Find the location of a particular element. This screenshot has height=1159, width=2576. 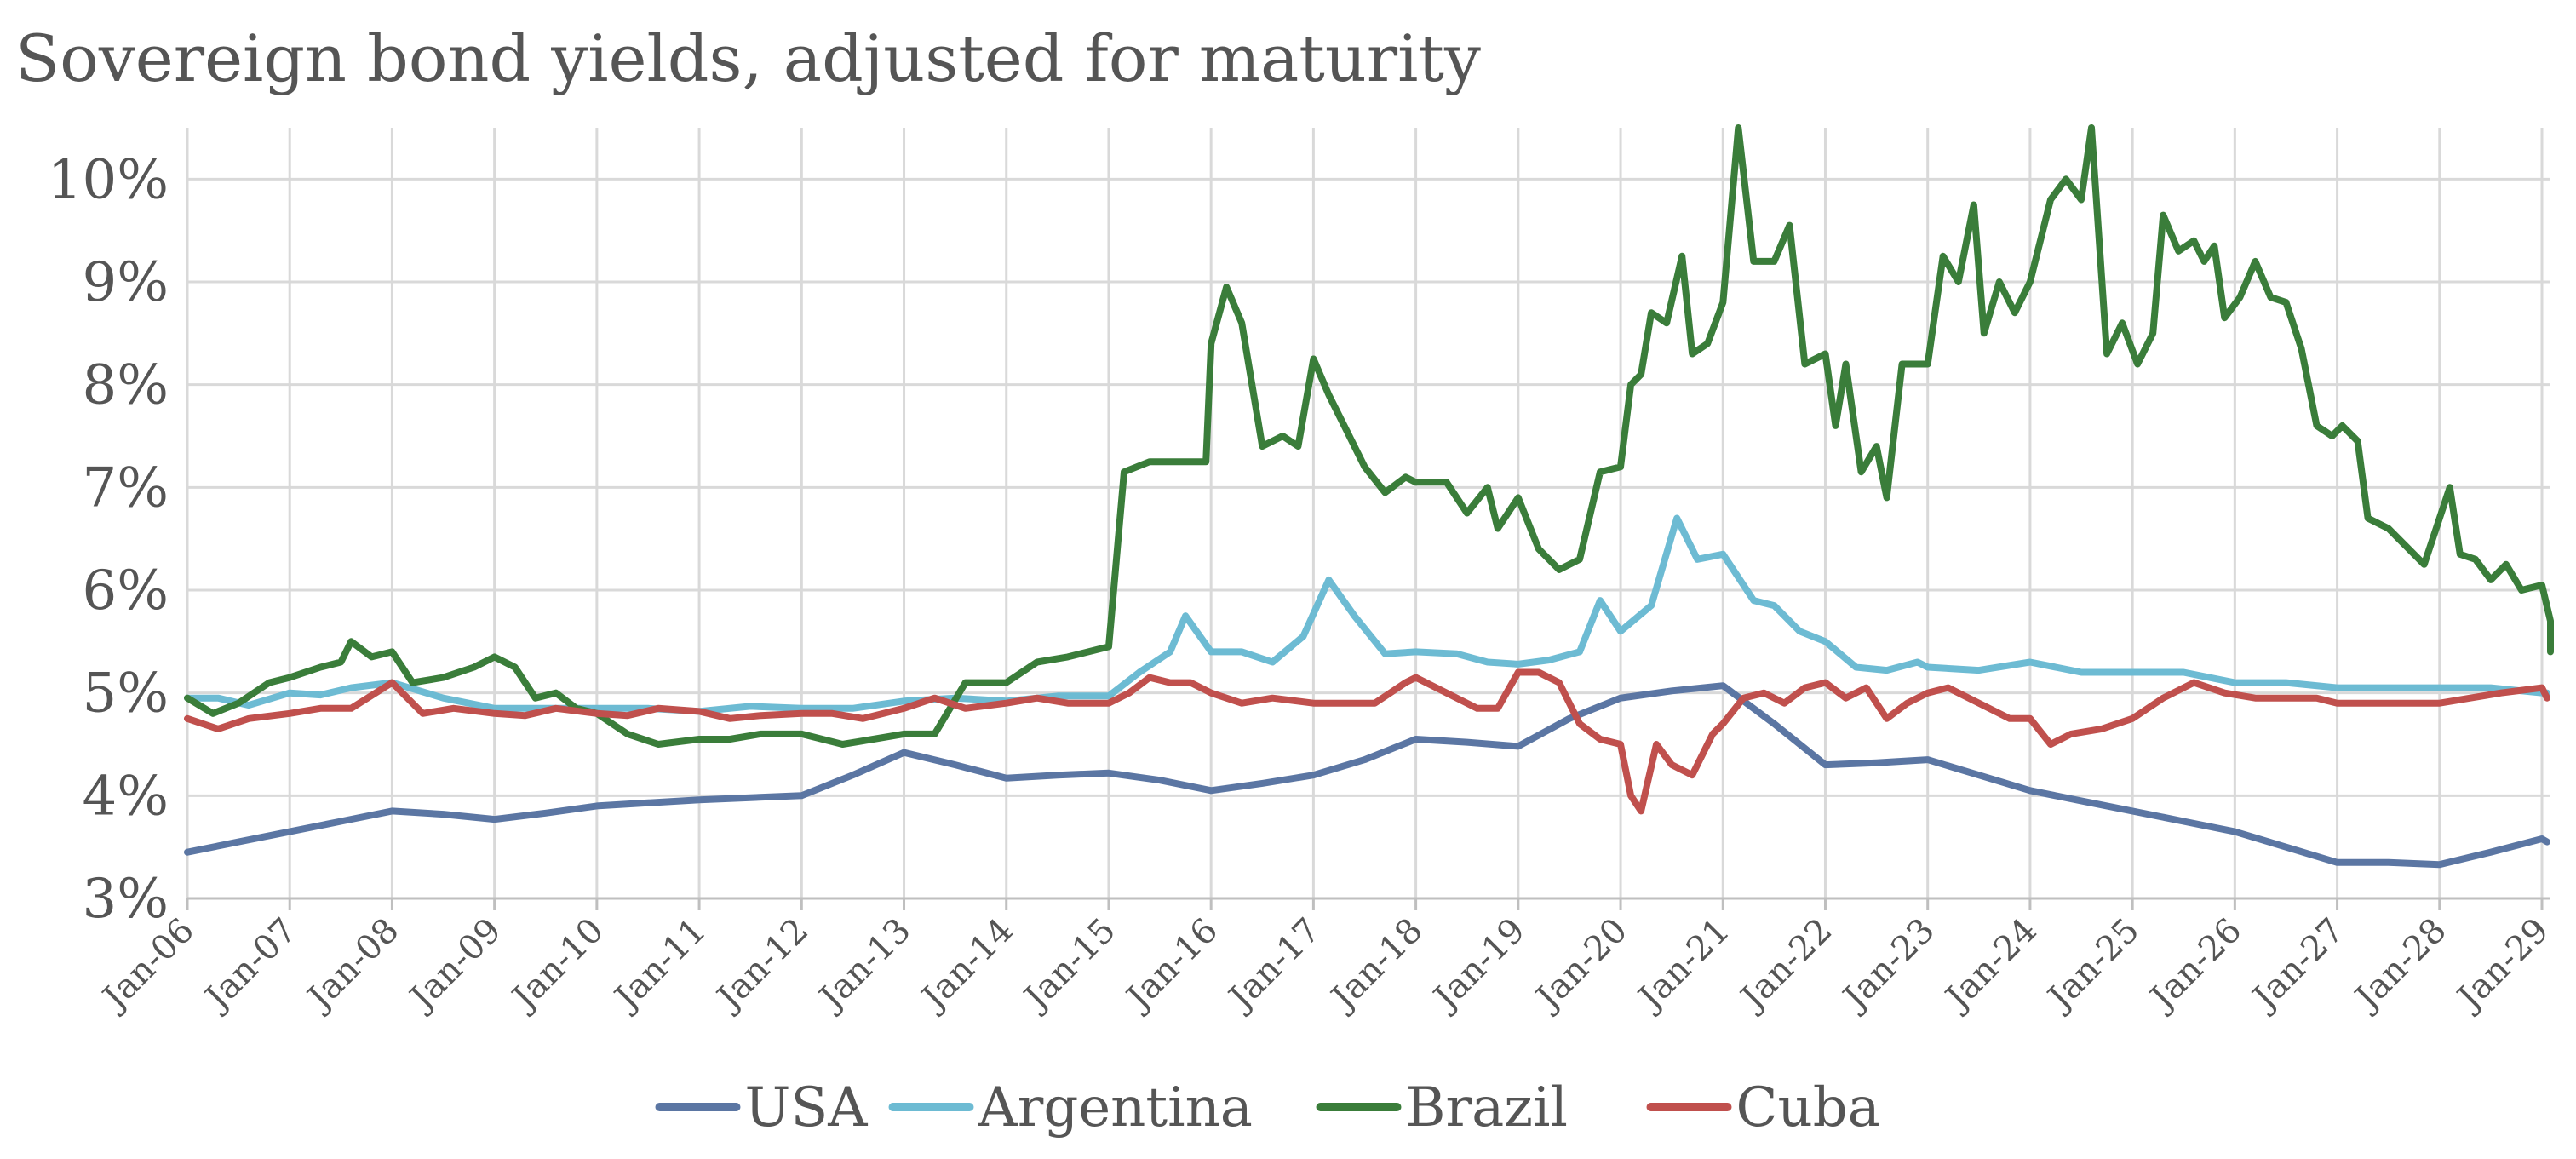

legend: USA Argentina Brazil Cuba is located at coordinates (1267, 1107).